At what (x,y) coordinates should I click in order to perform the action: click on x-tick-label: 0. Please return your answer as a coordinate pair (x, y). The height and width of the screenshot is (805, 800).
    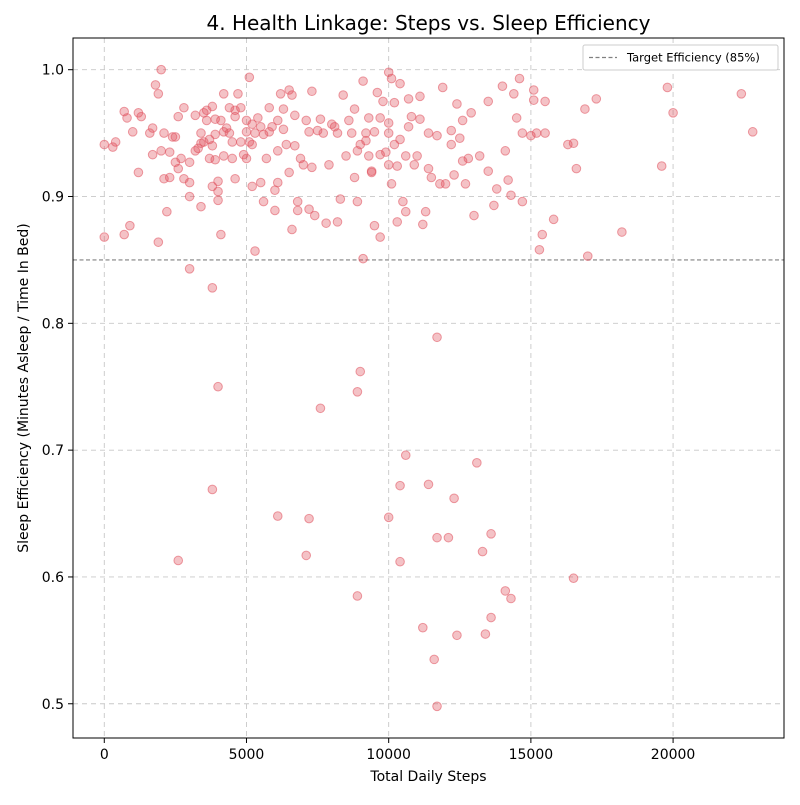
    Looking at the image, I should click on (104, 755).